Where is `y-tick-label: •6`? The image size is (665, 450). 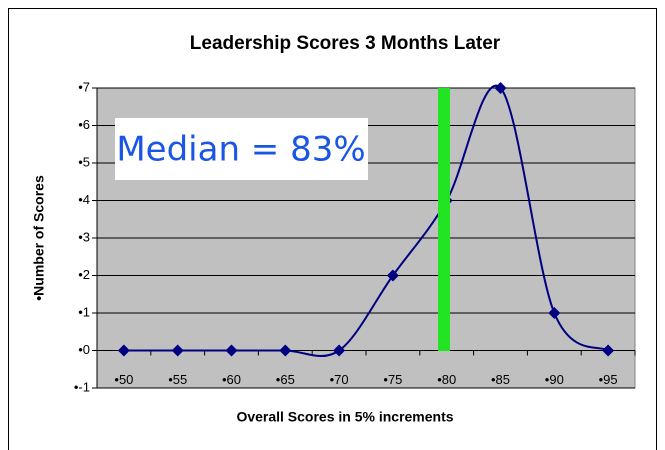
y-tick-label: •6 is located at coordinates (84, 124).